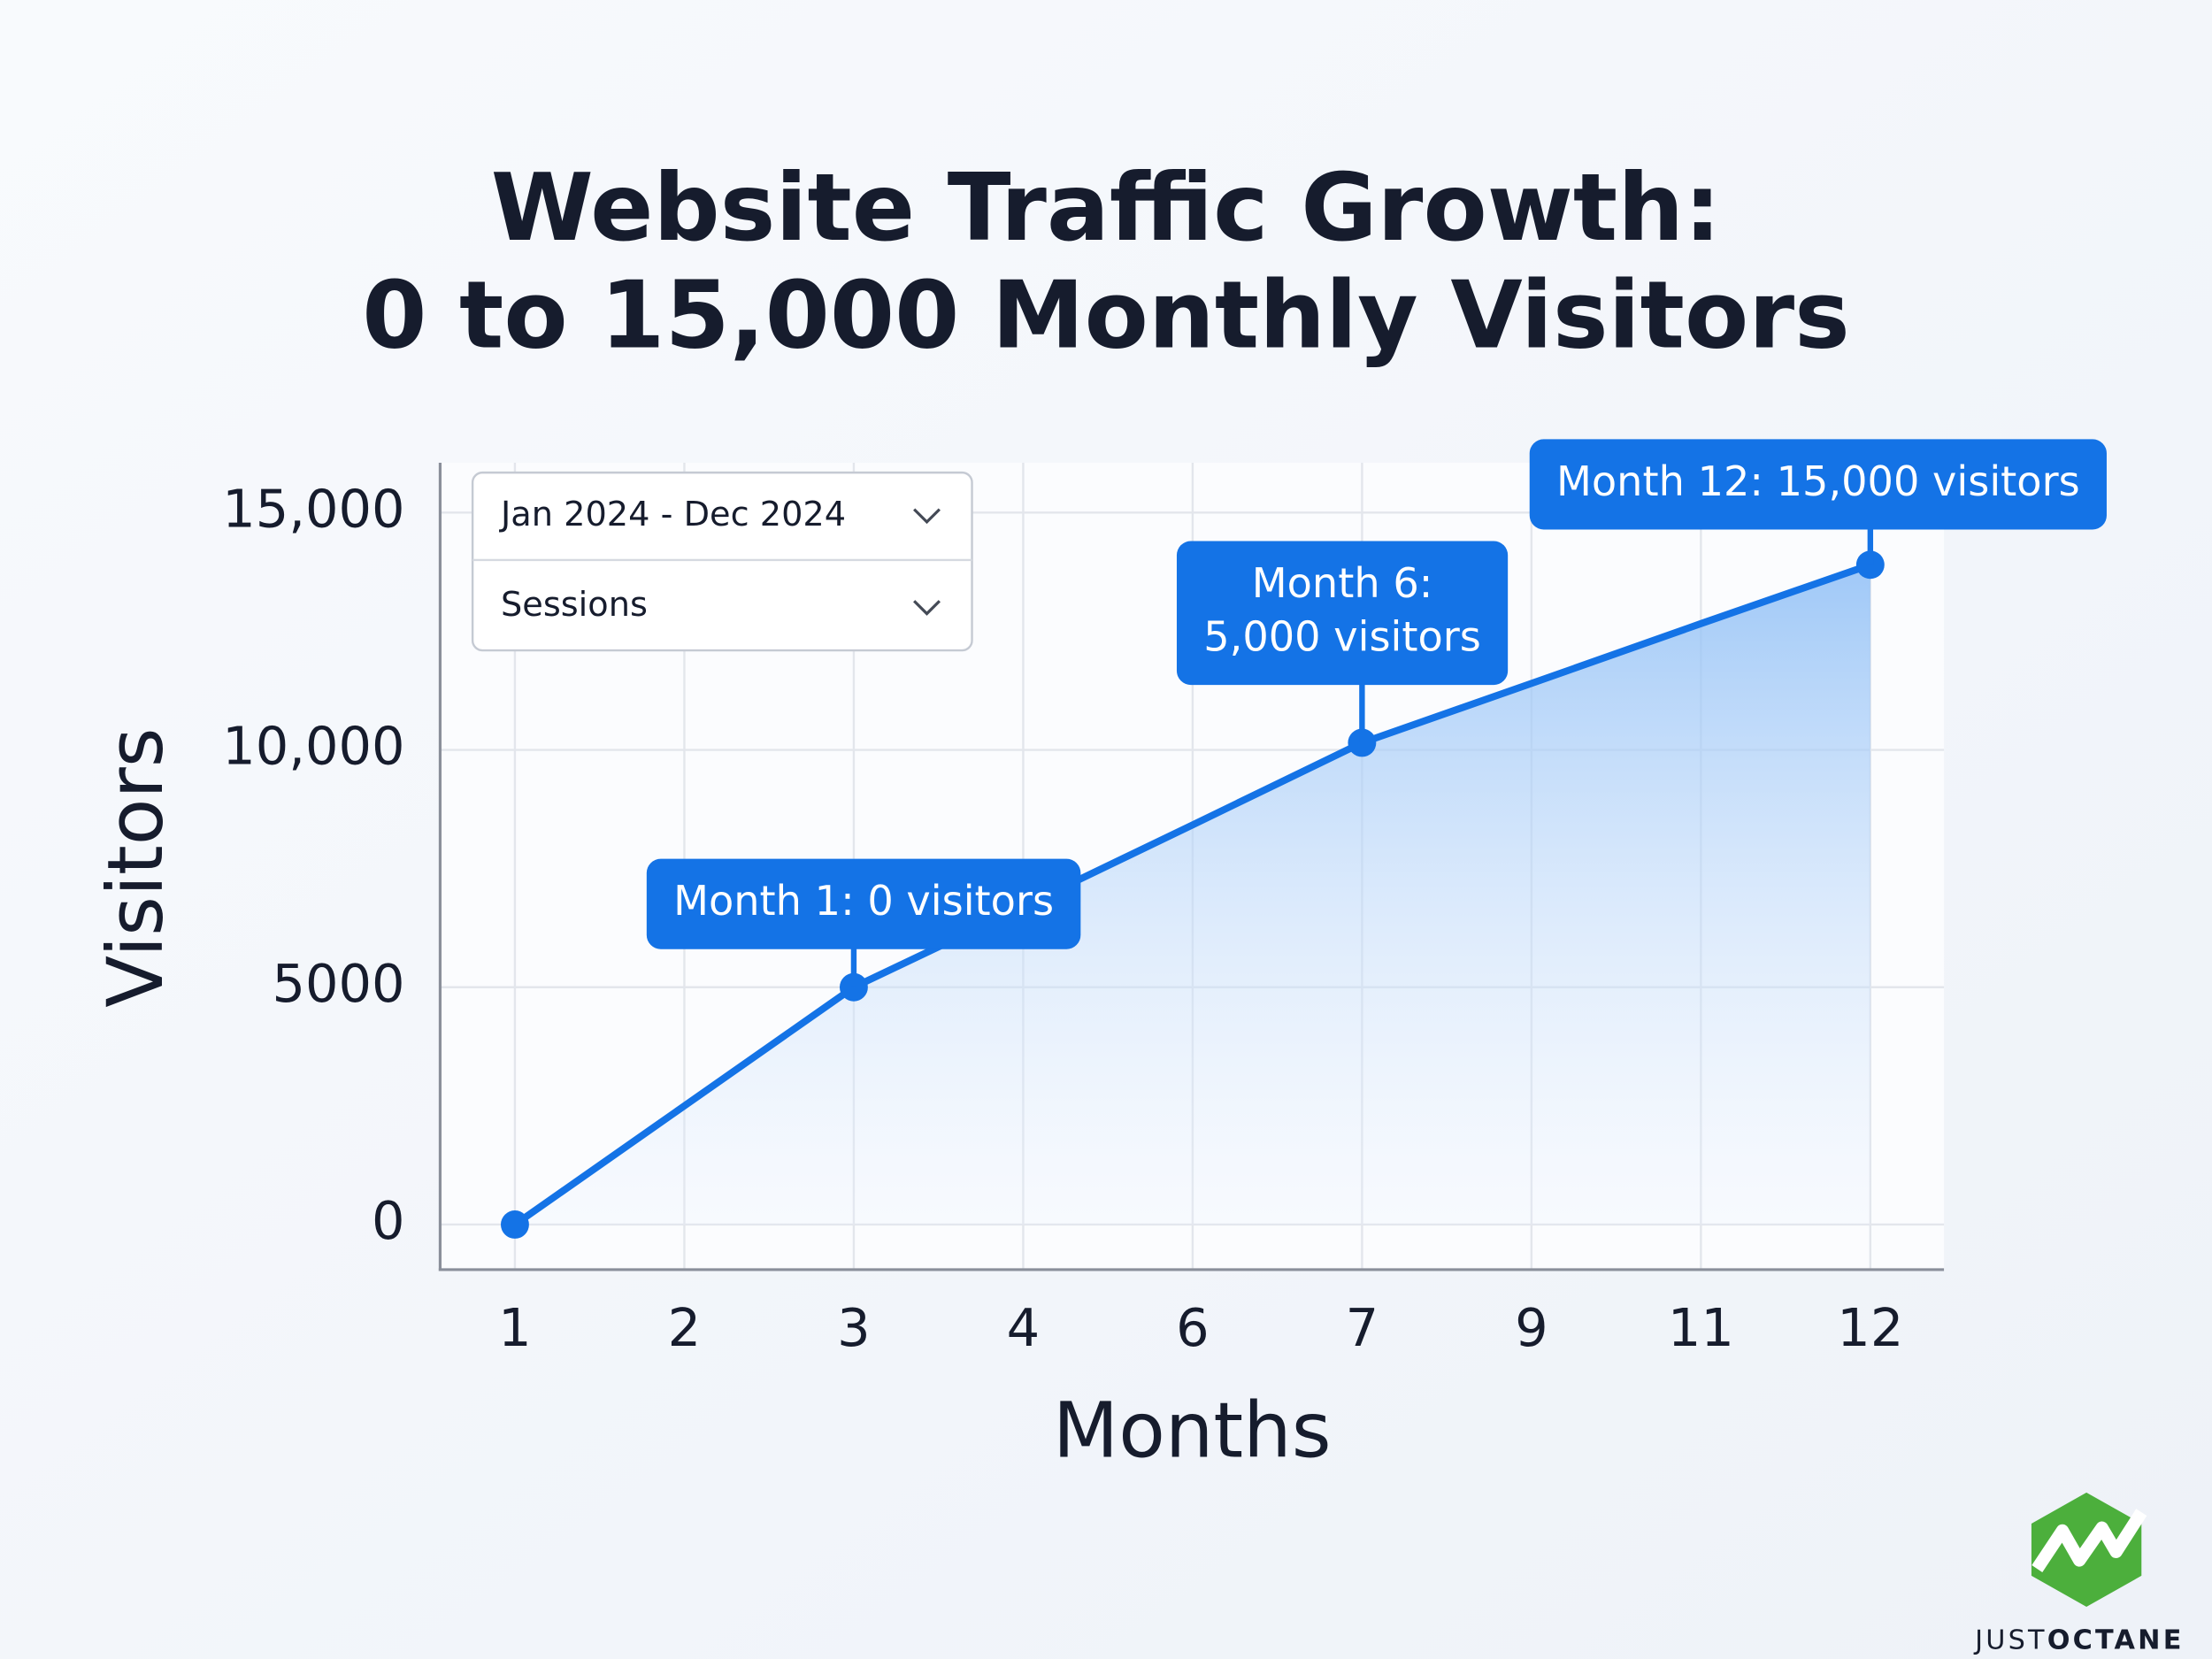 This screenshot has height=1659, width=2212. Describe the element at coordinates (1193, 1432) in the screenshot. I see `x-axis-label: Months` at that location.